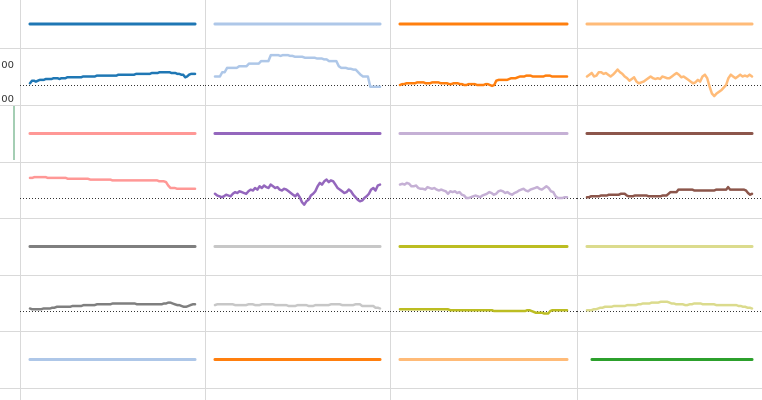 This screenshot has height=400, width=762. What do you see at coordinates (7, 65) in the screenshot?
I see `y-tick-label-top: 00` at bounding box center [7, 65].